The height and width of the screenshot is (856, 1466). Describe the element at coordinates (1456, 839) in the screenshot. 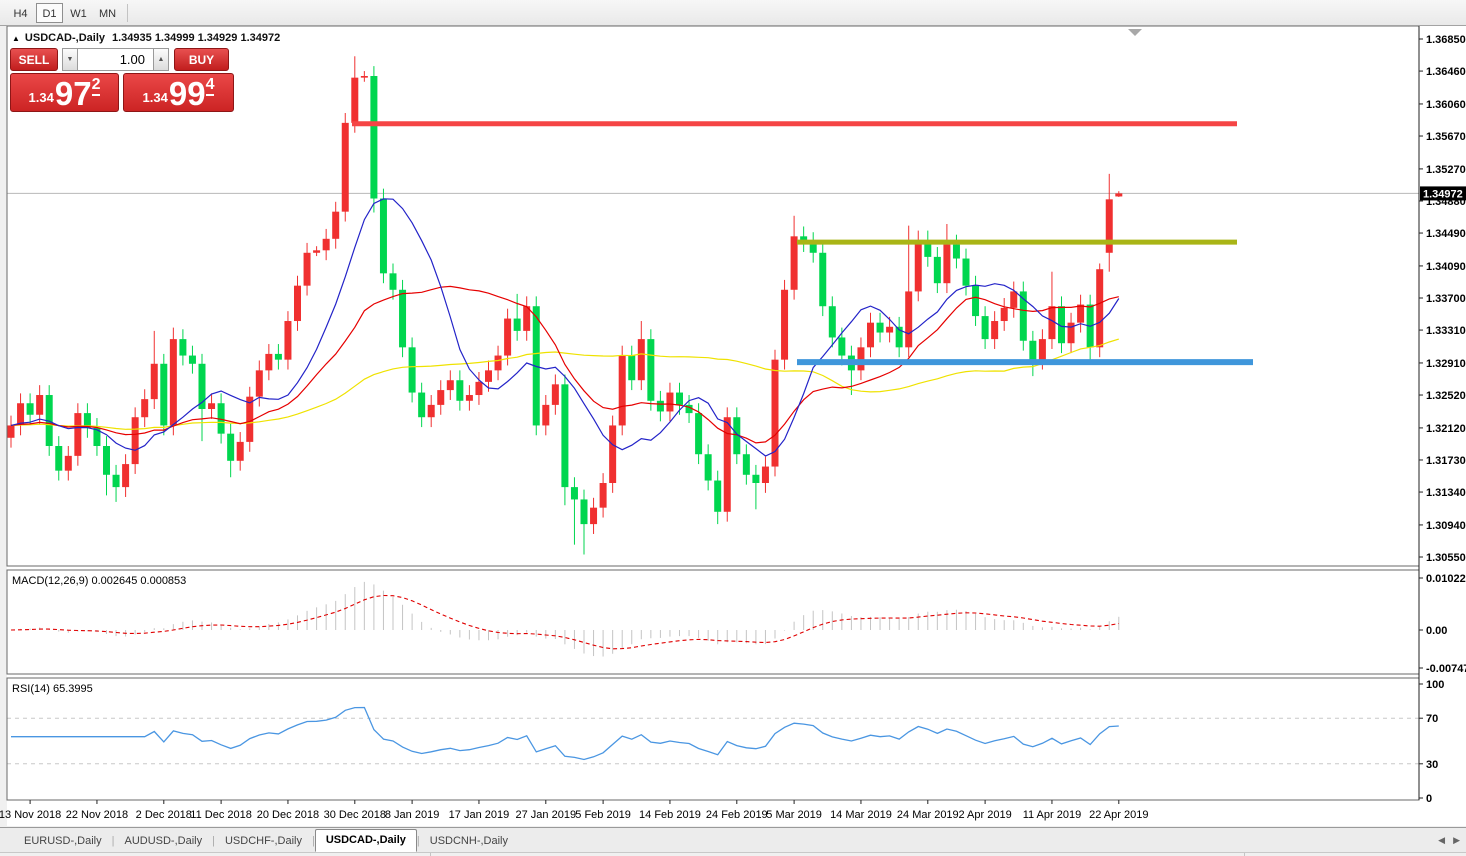

I see `tab-scroll-right-icon: ▶` at that location.